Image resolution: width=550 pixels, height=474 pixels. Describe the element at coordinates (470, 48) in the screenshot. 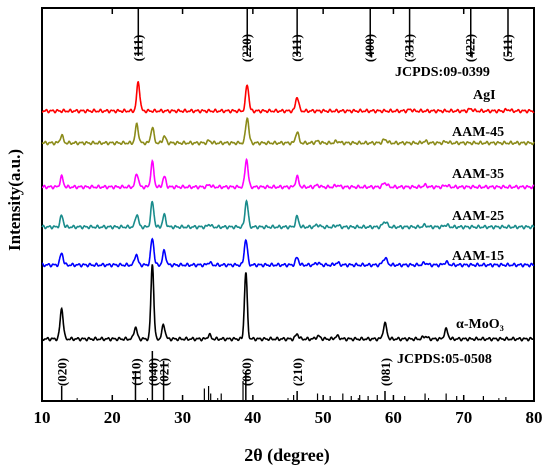

I see `agi-hkl-label: (422)` at that location.